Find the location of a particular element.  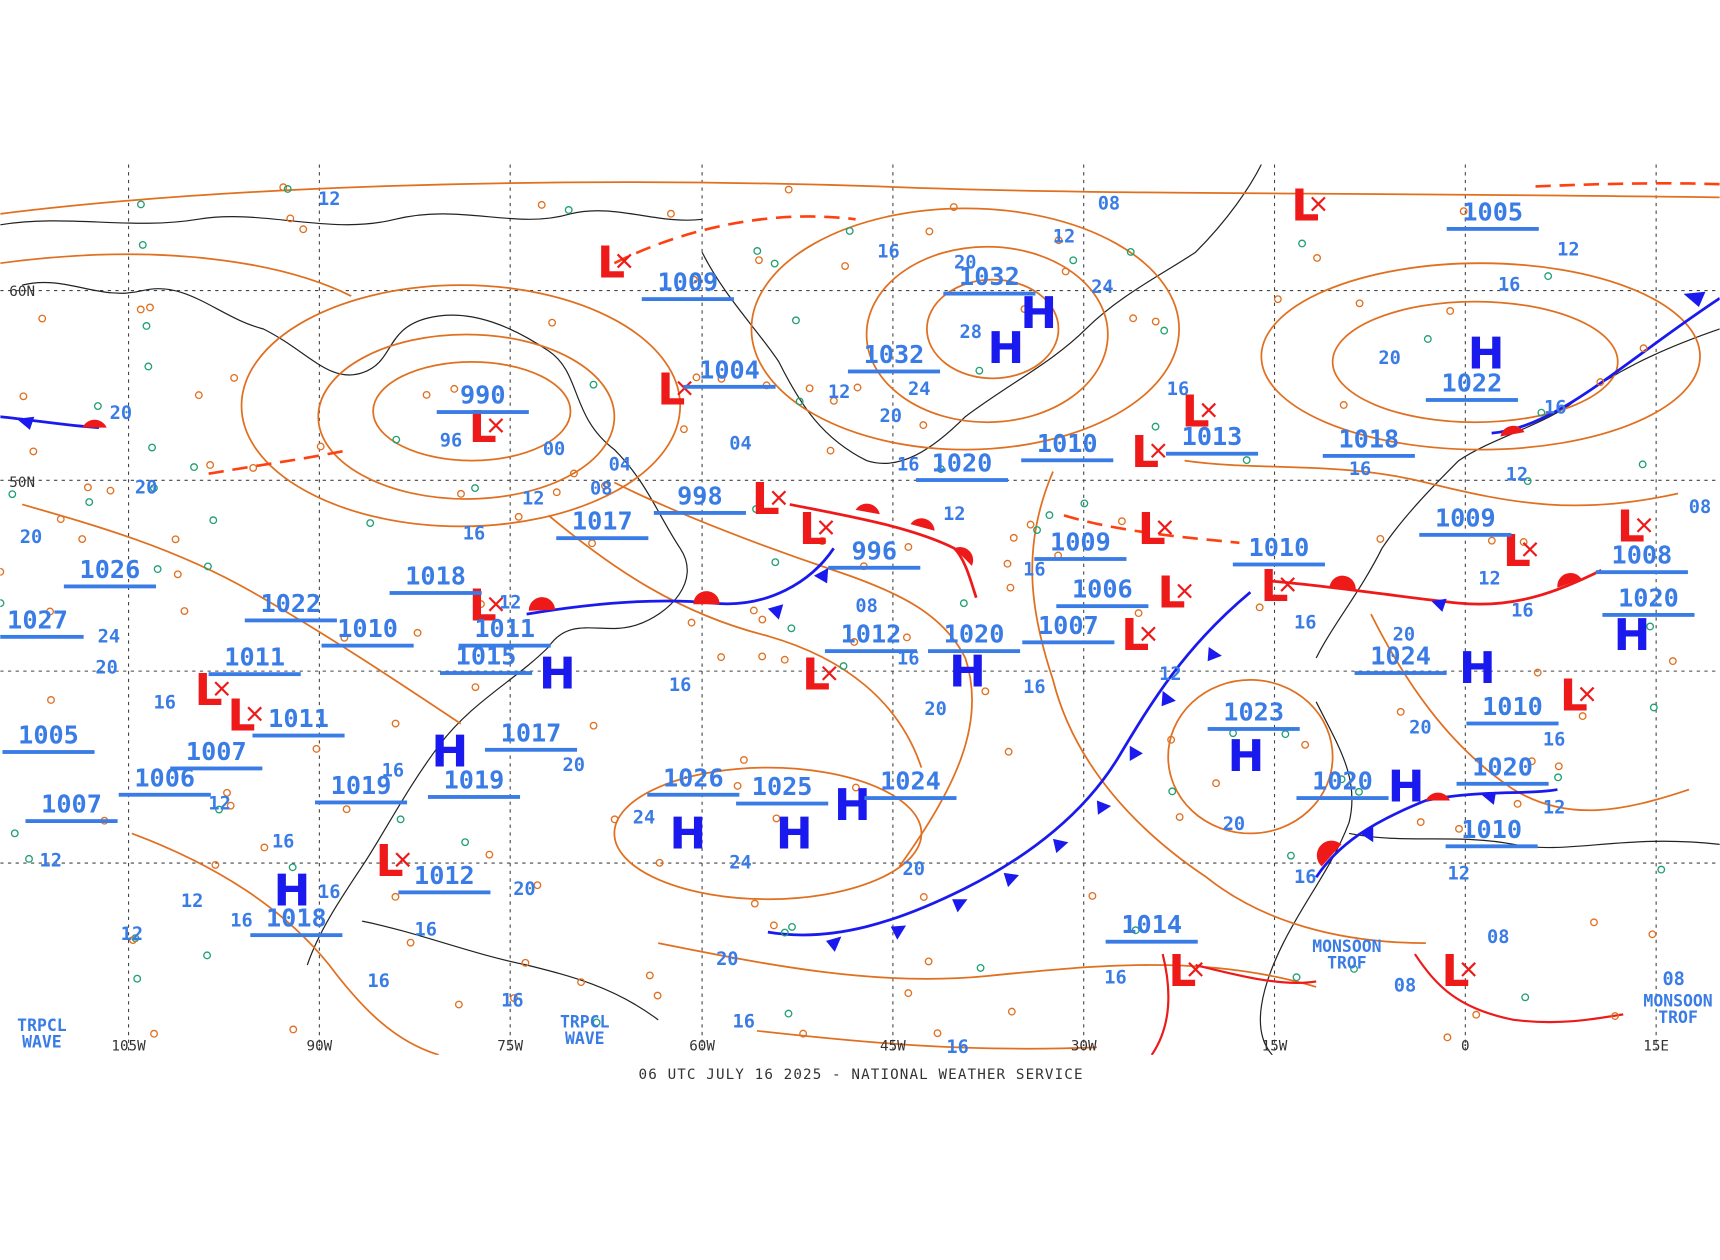

pressure-label: 1022 is located at coordinates (290, 603).